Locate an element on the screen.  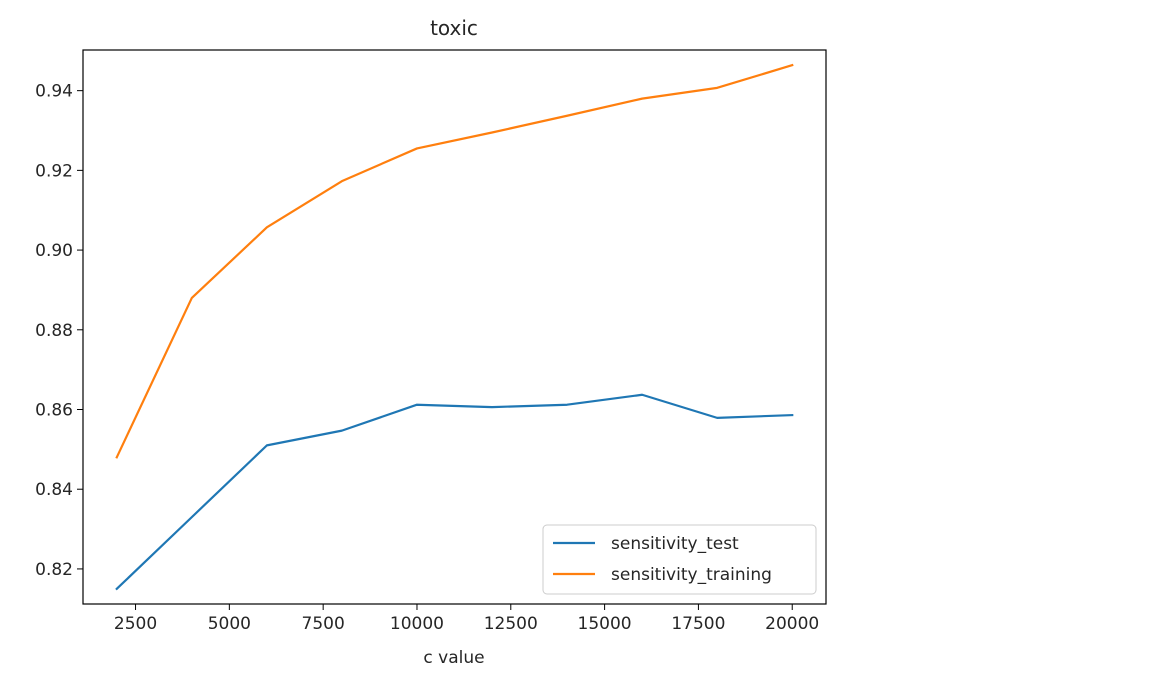
x-tick-label: 20000 is located at coordinates (792, 624).